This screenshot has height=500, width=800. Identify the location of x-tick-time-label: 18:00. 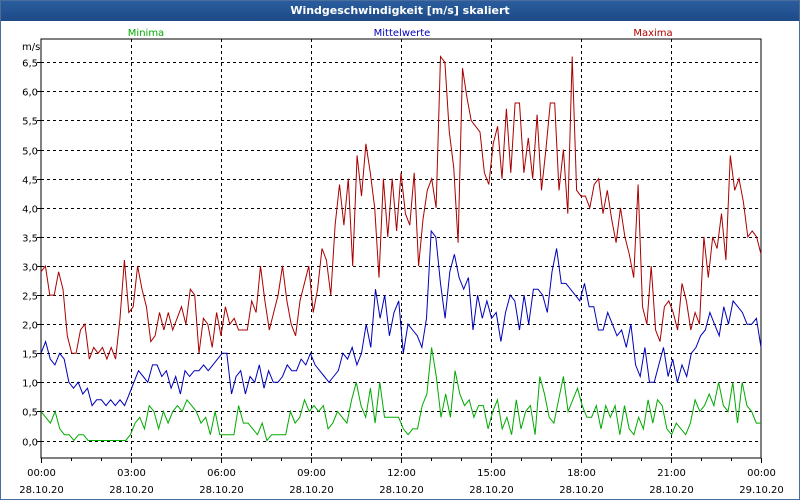
(581, 473).